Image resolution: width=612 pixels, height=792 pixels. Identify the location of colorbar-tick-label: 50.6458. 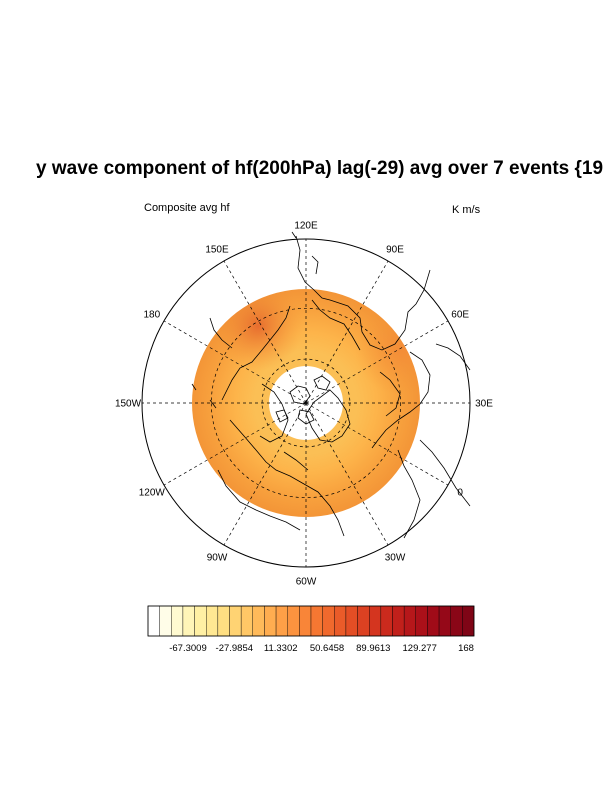
(327, 648).